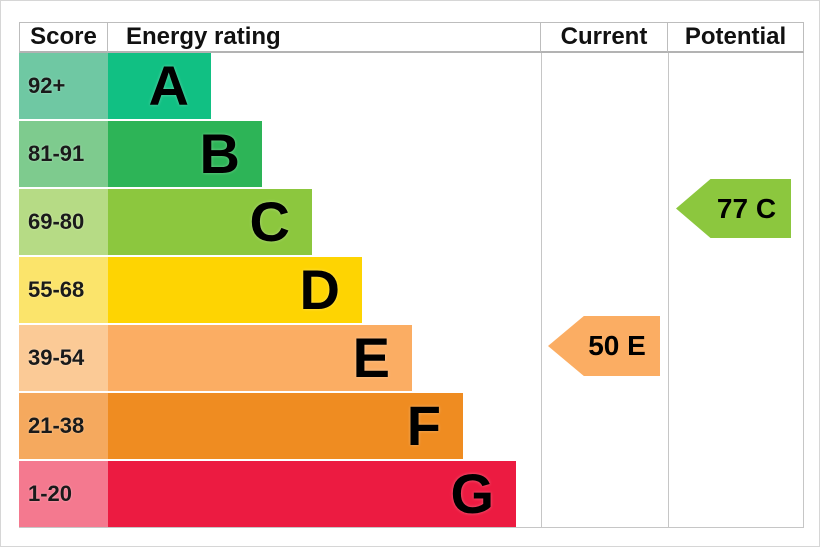 The height and width of the screenshot is (547, 820). What do you see at coordinates (285, 426) in the screenshot?
I see `rating-bar-f: F` at bounding box center [285, 426].